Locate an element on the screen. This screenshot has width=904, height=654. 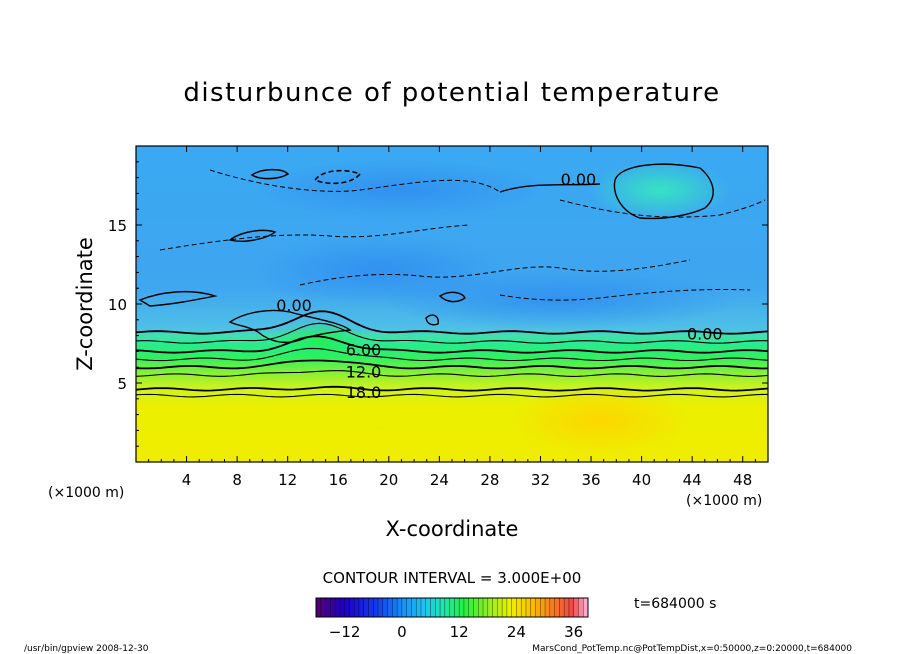
colorbar-ticks: −12 0 12 24 36 is located at coordinates (456, 632).